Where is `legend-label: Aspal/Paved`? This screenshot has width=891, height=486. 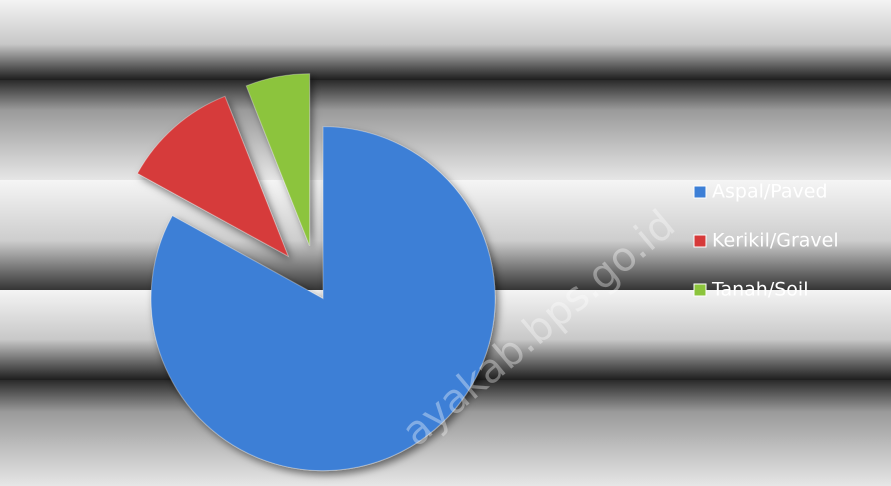
legend-label: Aspal/Paved is located at coordinates (770, 192).